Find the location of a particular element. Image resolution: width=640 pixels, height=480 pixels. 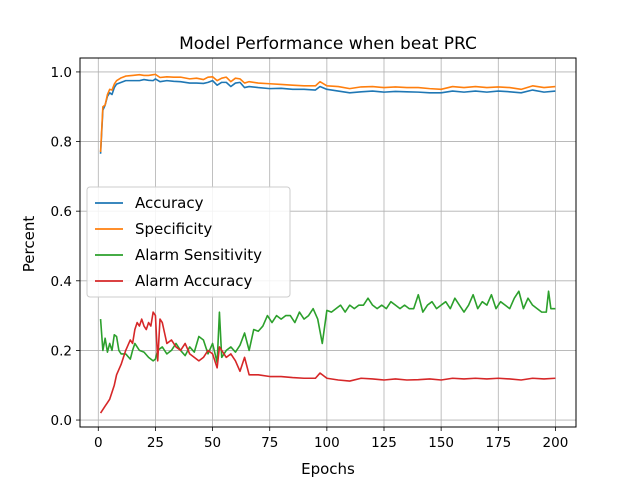

x-tick-label: 200 is located at coordinates (556, 443).